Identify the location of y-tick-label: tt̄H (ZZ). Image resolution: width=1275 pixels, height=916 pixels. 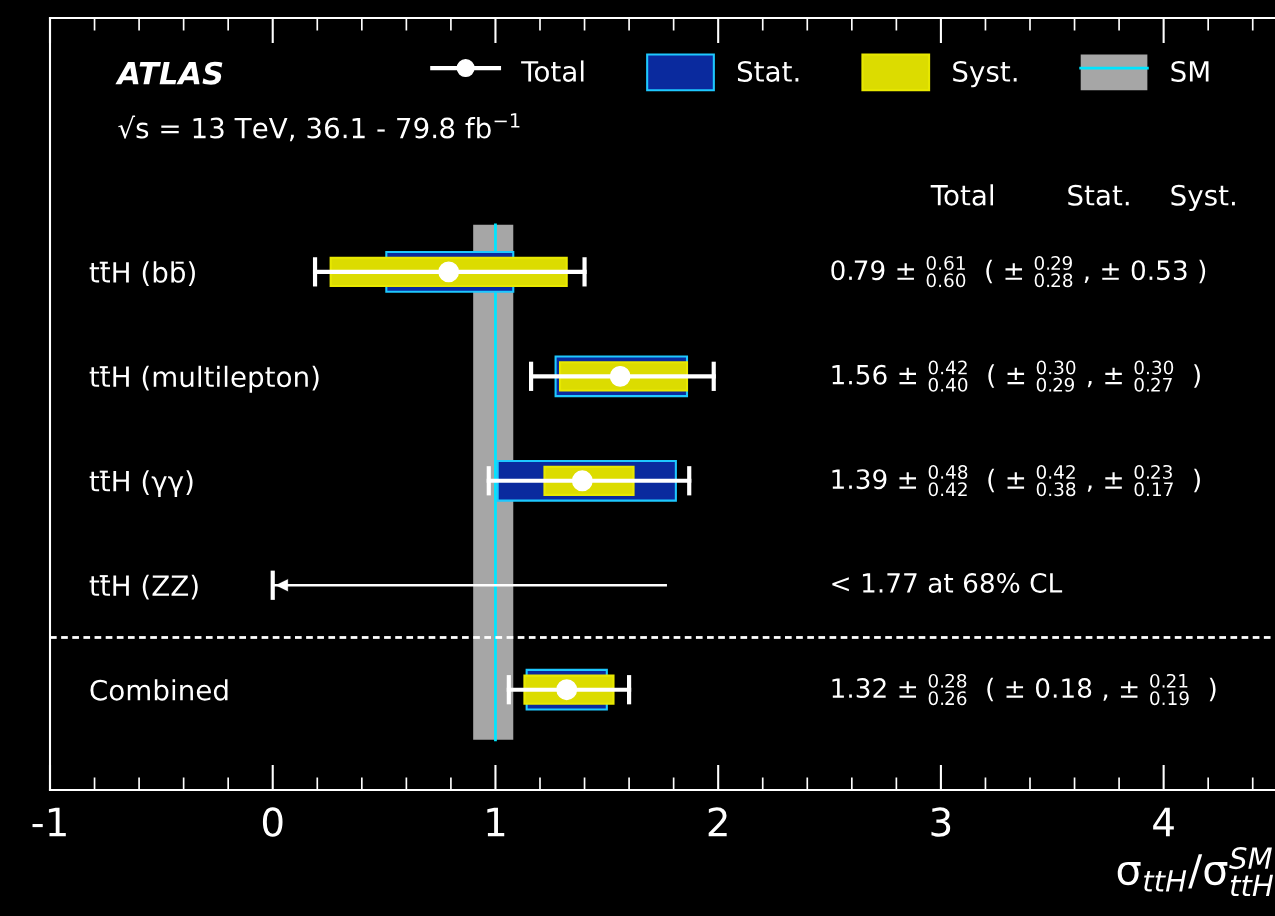
(143, 587).